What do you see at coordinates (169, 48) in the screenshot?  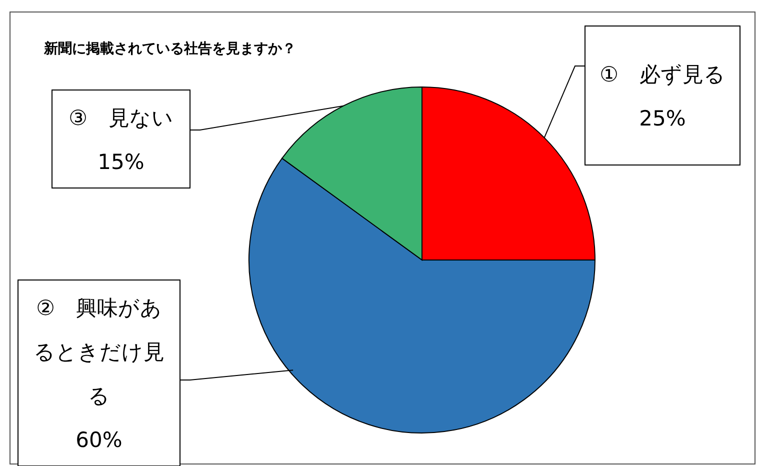 I see `chart-title: 新聞に掲載されている社告を見ますか？` at bounding box center [169, 48].